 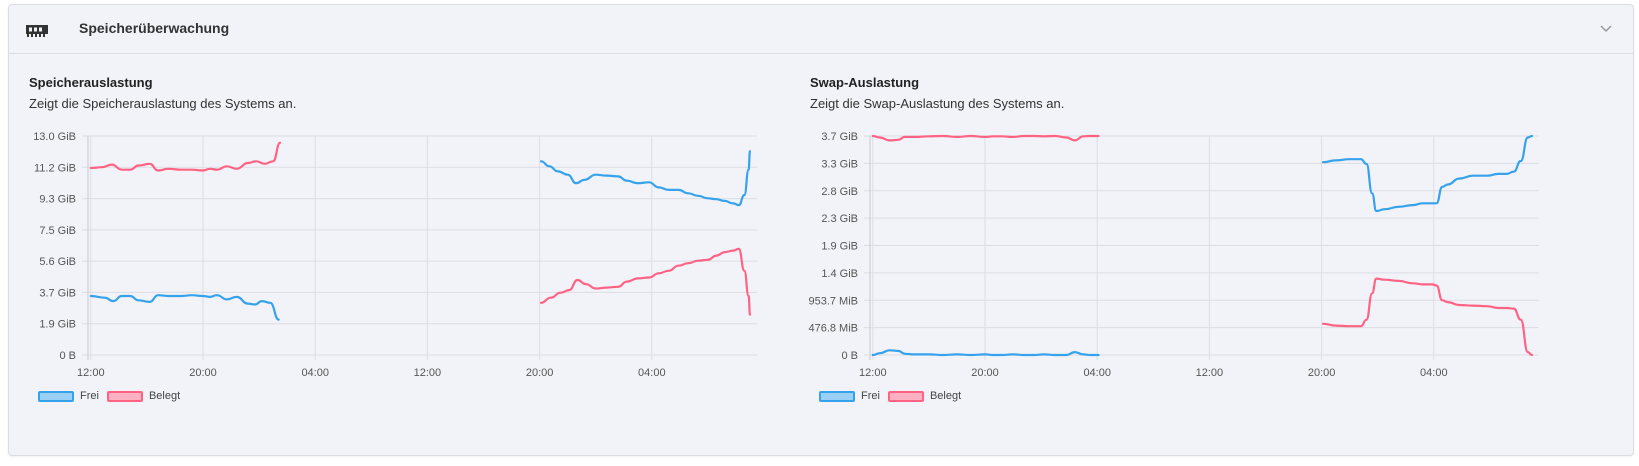 I want to click on y-tick-label: 953.7 MiB, so click(x=833, y=301).